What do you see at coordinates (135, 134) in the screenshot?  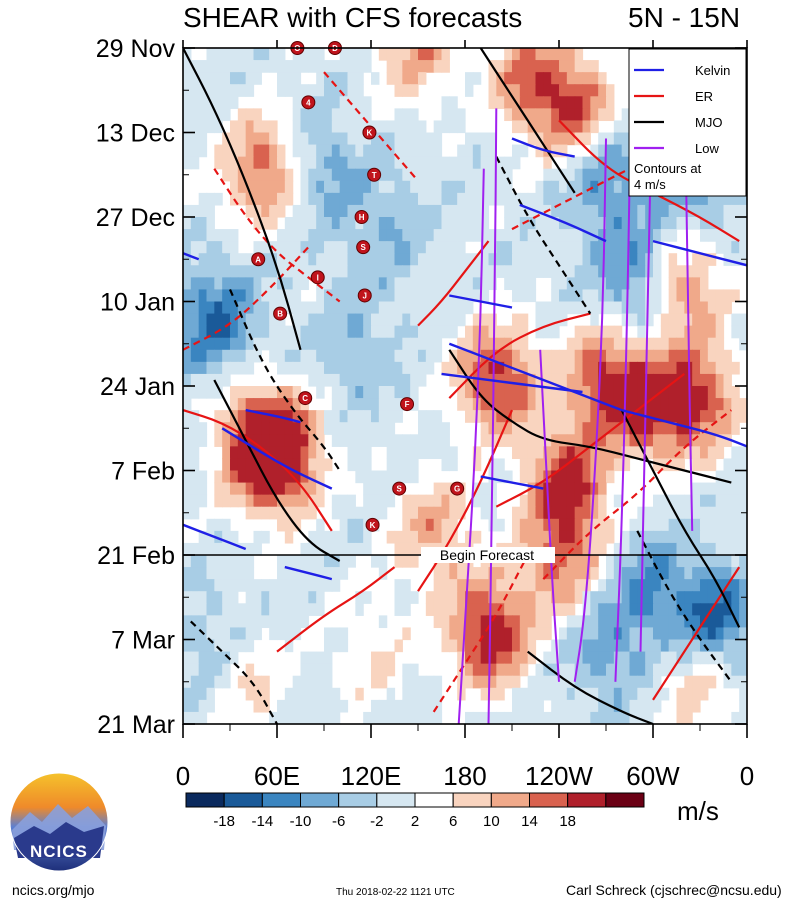 I see `y-tick-label: 13 Dec` at bounding box center [135, 134].